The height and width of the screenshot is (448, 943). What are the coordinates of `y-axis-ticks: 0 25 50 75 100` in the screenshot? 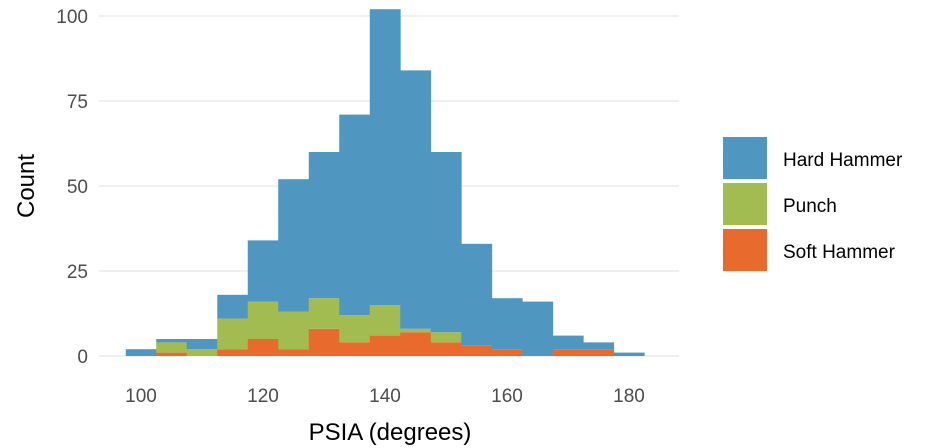 It's located at (72, 187).